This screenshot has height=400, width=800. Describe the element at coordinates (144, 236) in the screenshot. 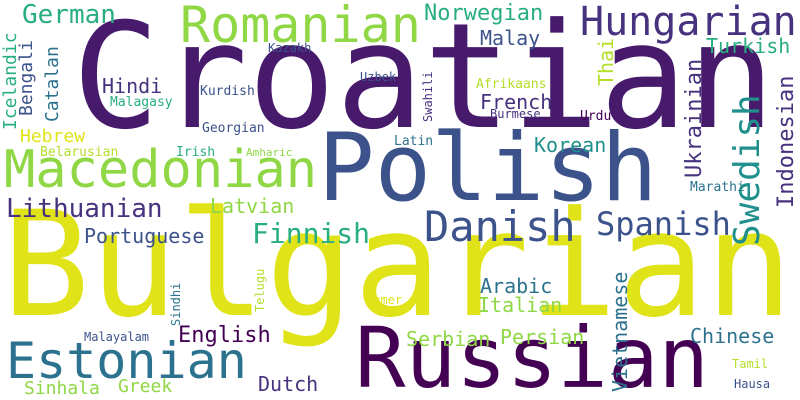

I see `word-portuguese: Portuguese` at that location.